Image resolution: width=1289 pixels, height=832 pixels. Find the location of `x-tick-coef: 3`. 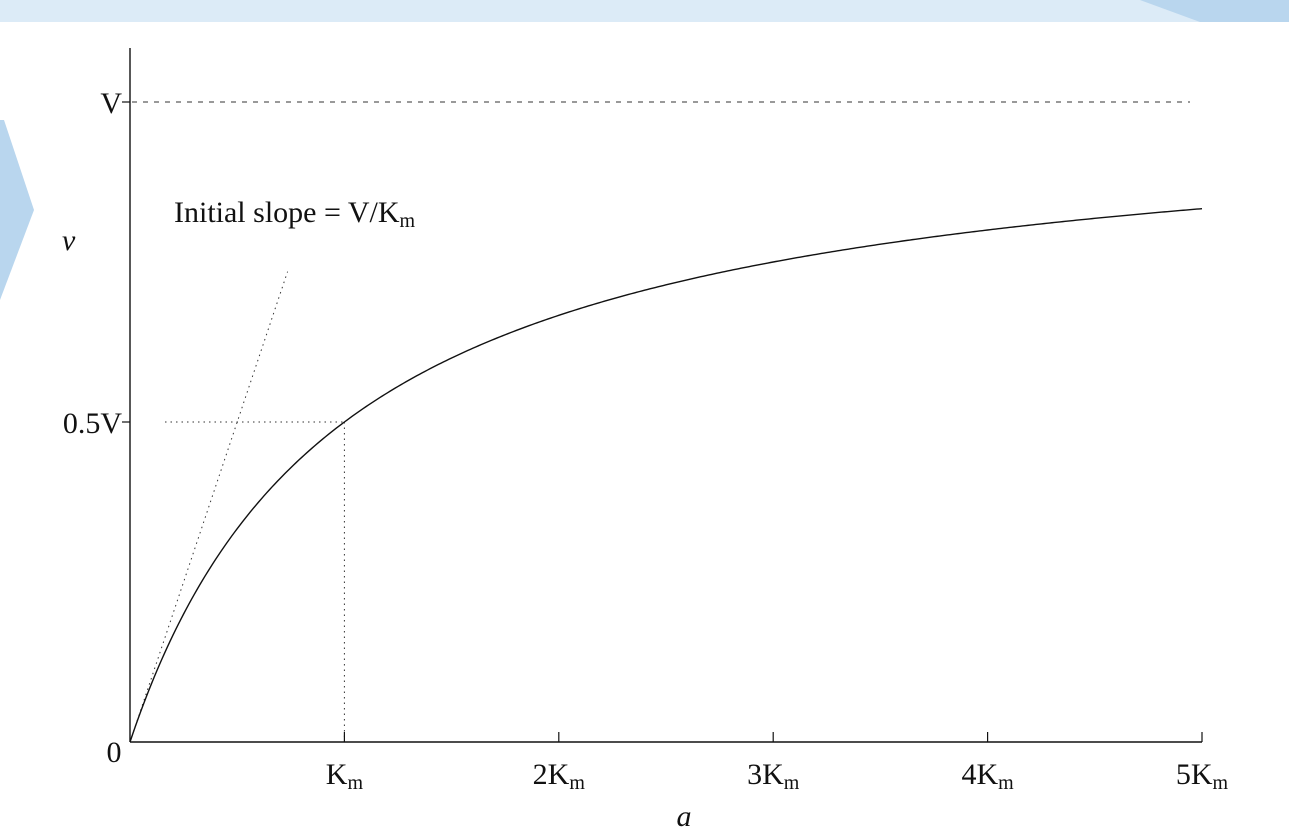

x-tick-coef: 3 is located at coordinates (754, 774).